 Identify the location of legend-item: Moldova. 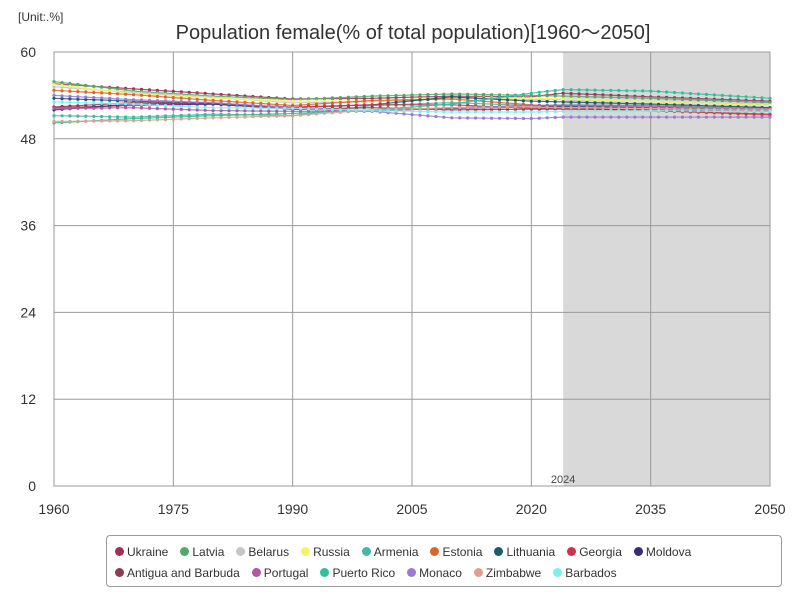
(662, 551).